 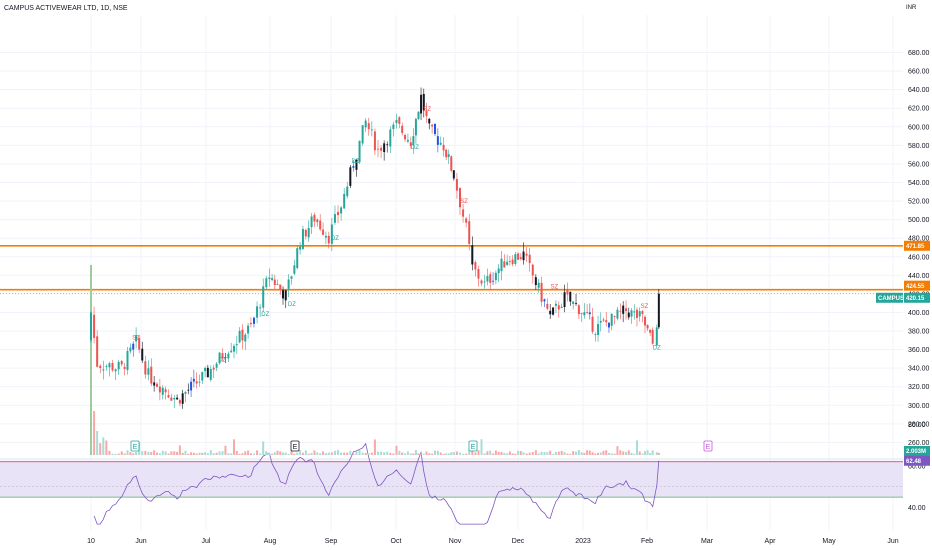 I want to click on zone-label: SZ, so click(x=136, y=338).